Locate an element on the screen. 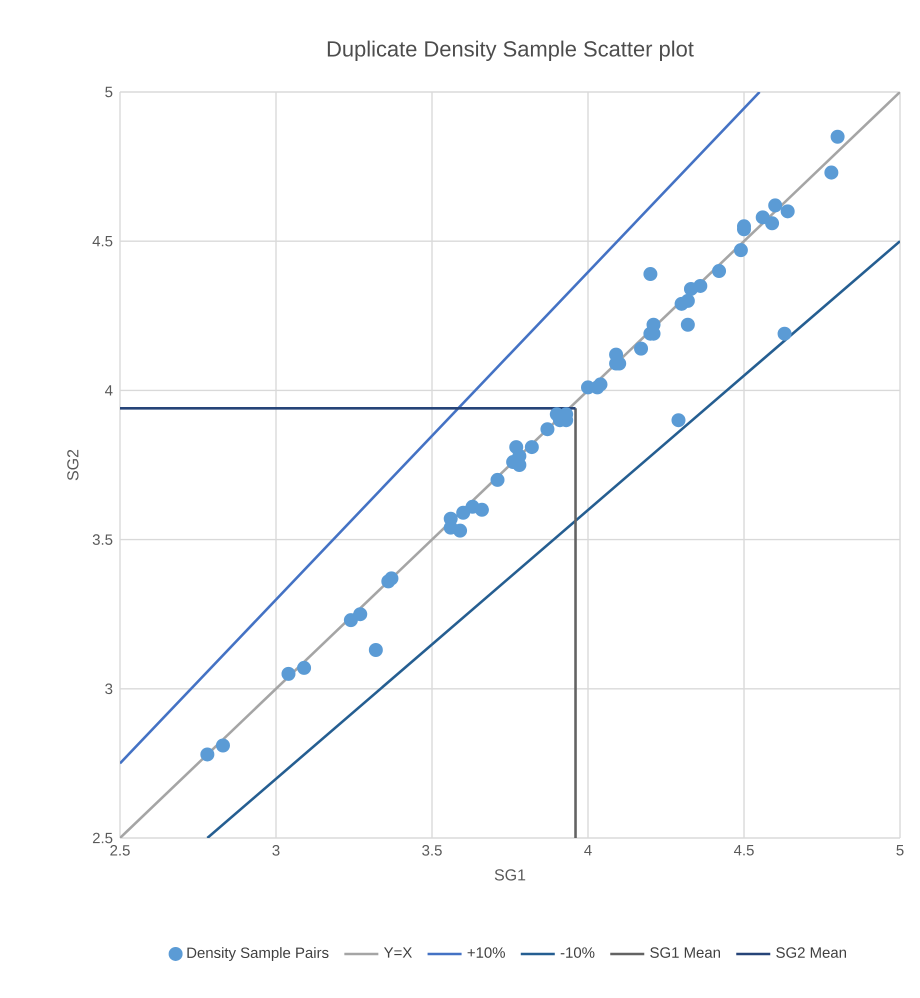  legend-label: -10% is located at coordinates (577, 952).